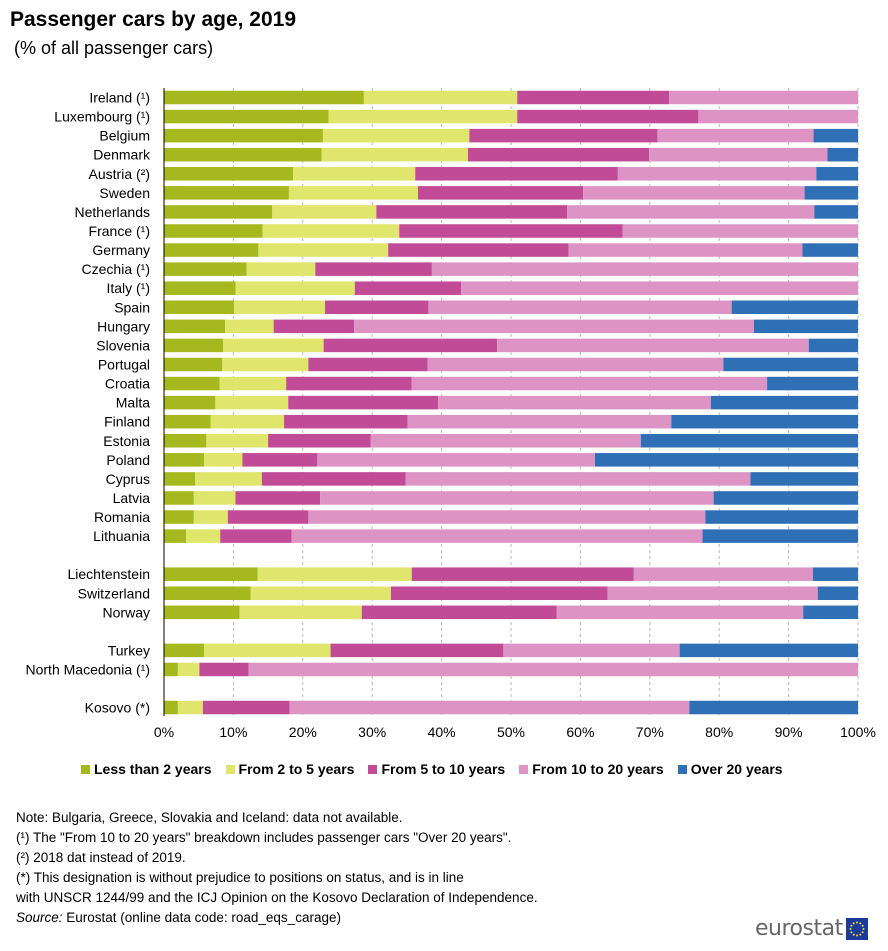  I want to click on category-label: Austria (²), so click(119, 174).